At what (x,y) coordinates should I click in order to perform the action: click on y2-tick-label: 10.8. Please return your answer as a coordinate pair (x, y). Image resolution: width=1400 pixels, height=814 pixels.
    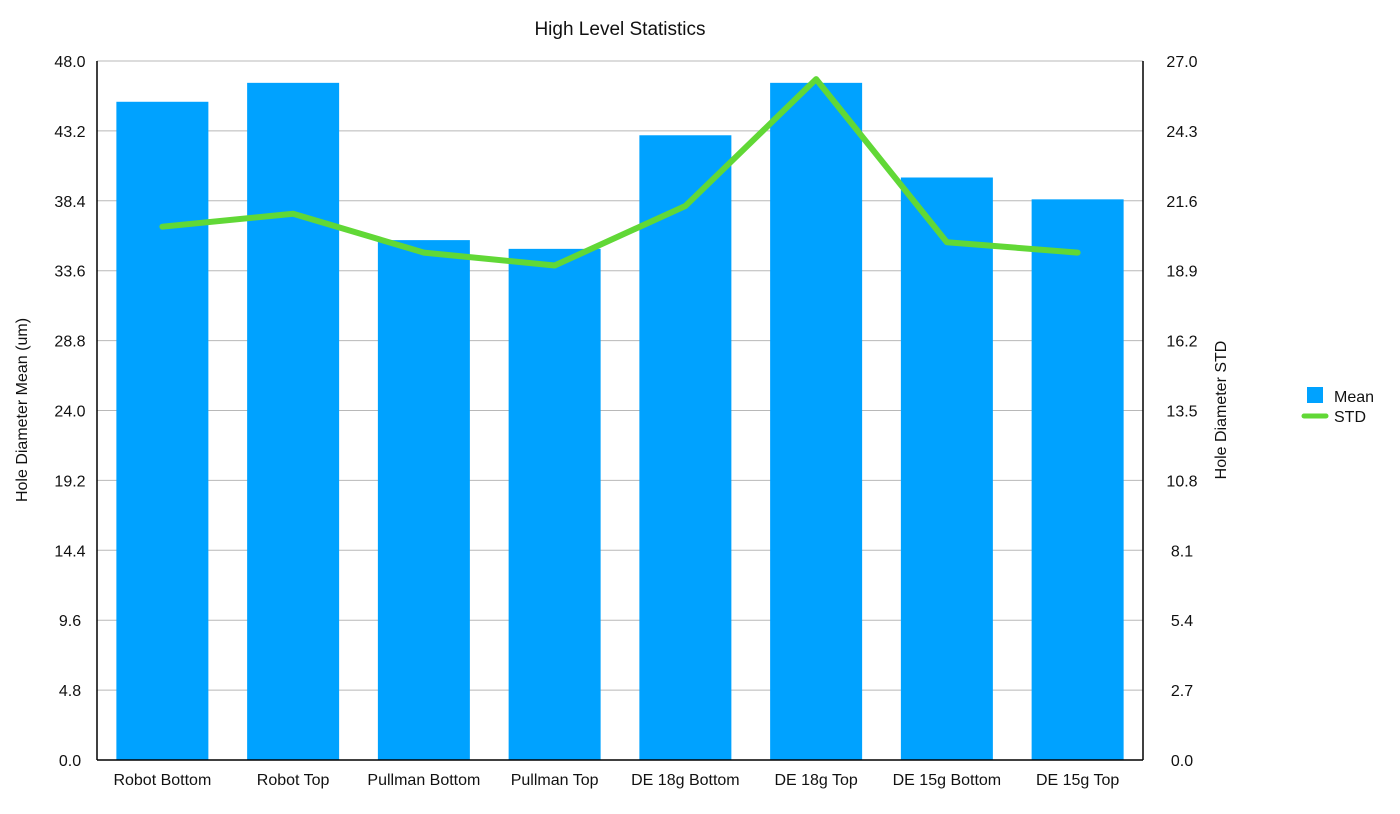
    Looking at the image, I should click on (1181, 481).